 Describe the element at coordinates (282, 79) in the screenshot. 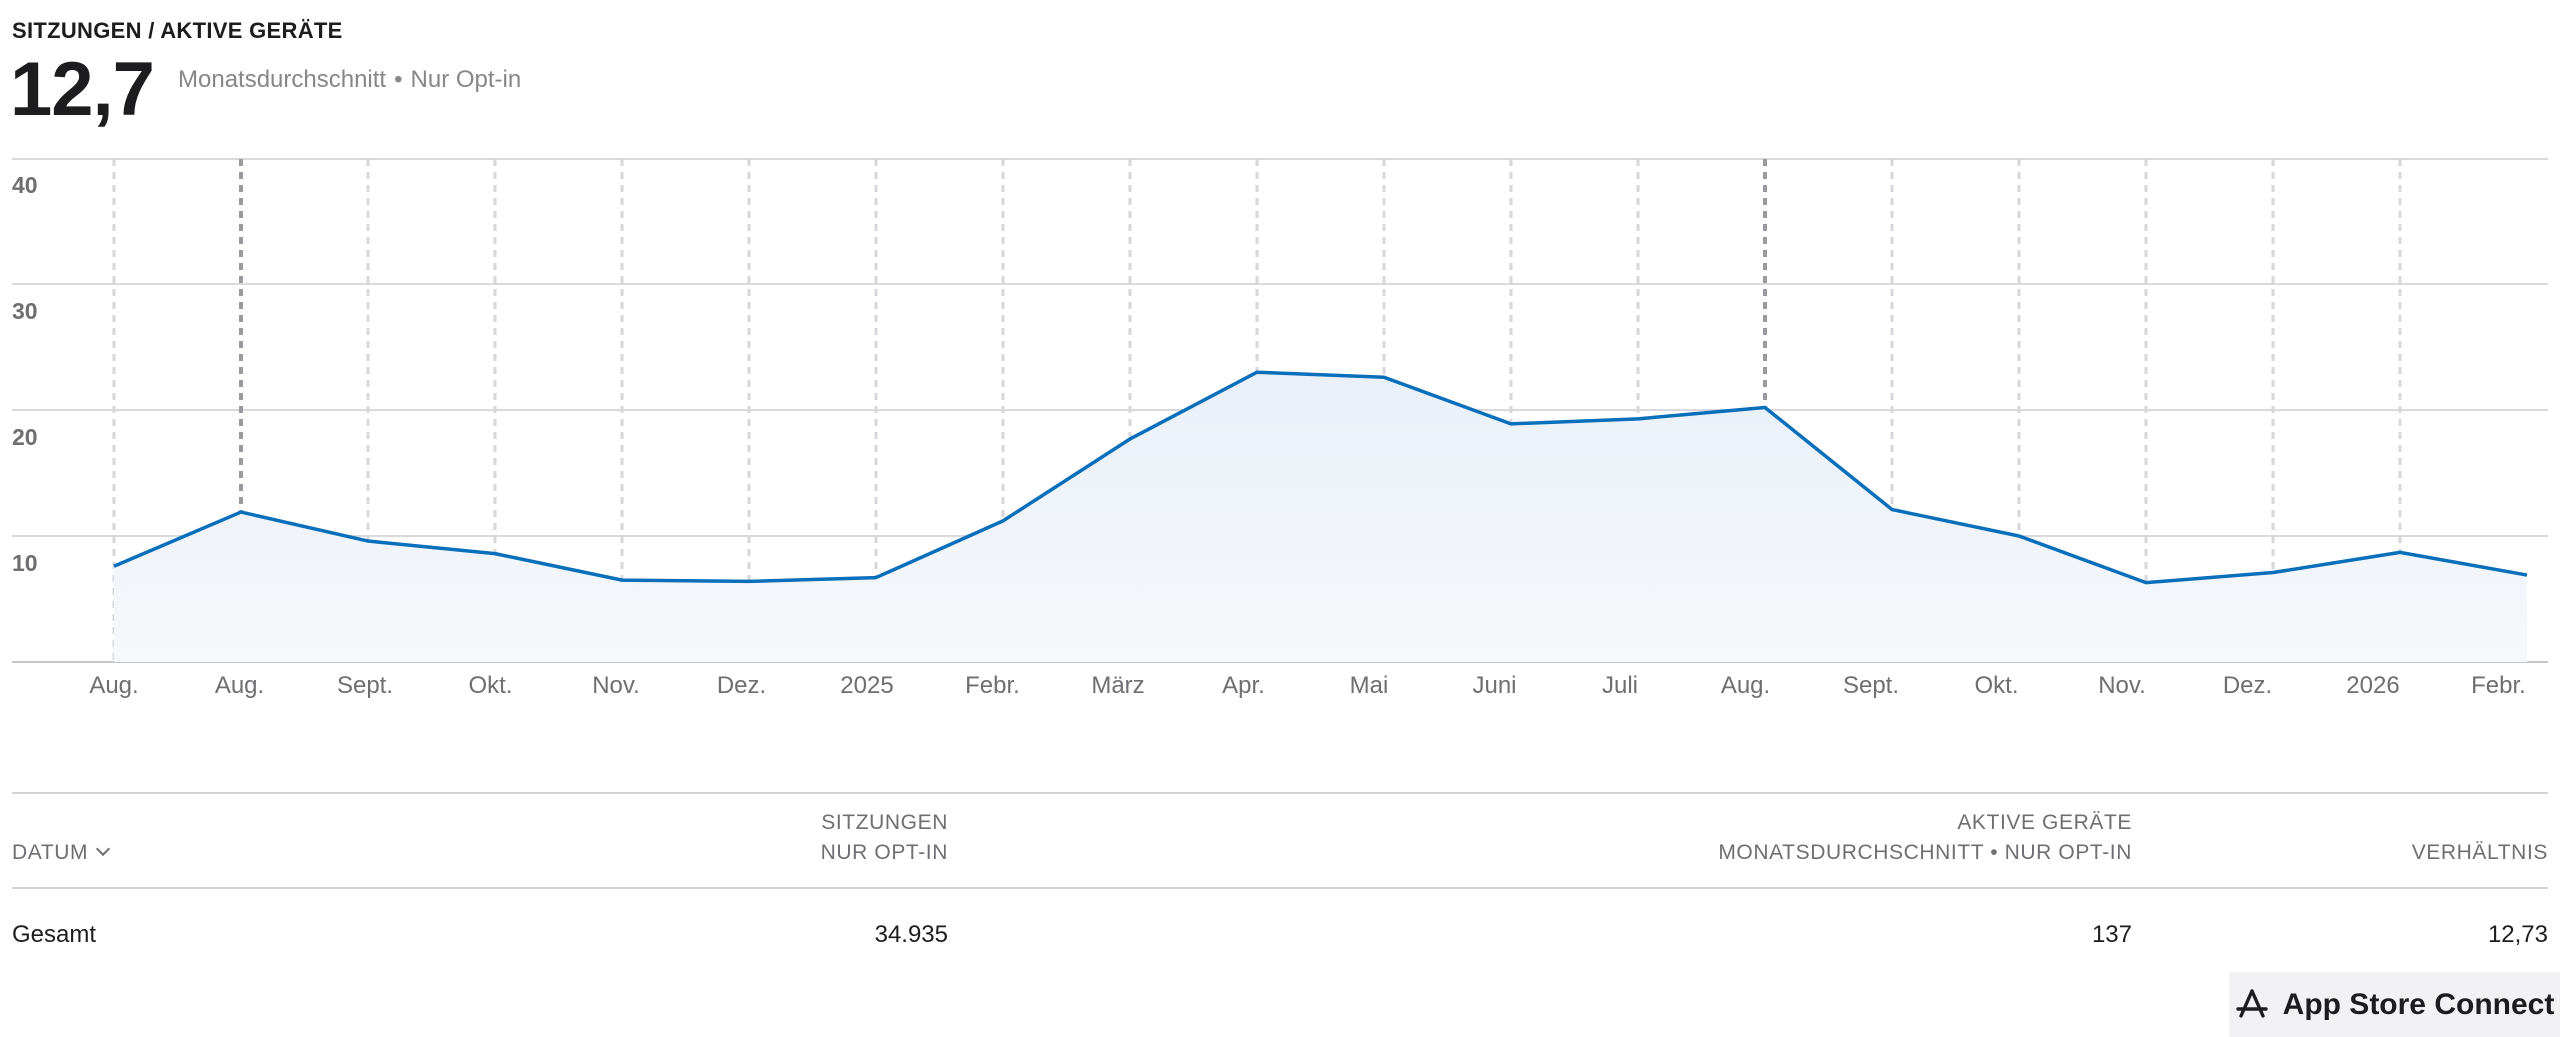

I see `subtitle-average: Monatsdurchschnitt` at that location.